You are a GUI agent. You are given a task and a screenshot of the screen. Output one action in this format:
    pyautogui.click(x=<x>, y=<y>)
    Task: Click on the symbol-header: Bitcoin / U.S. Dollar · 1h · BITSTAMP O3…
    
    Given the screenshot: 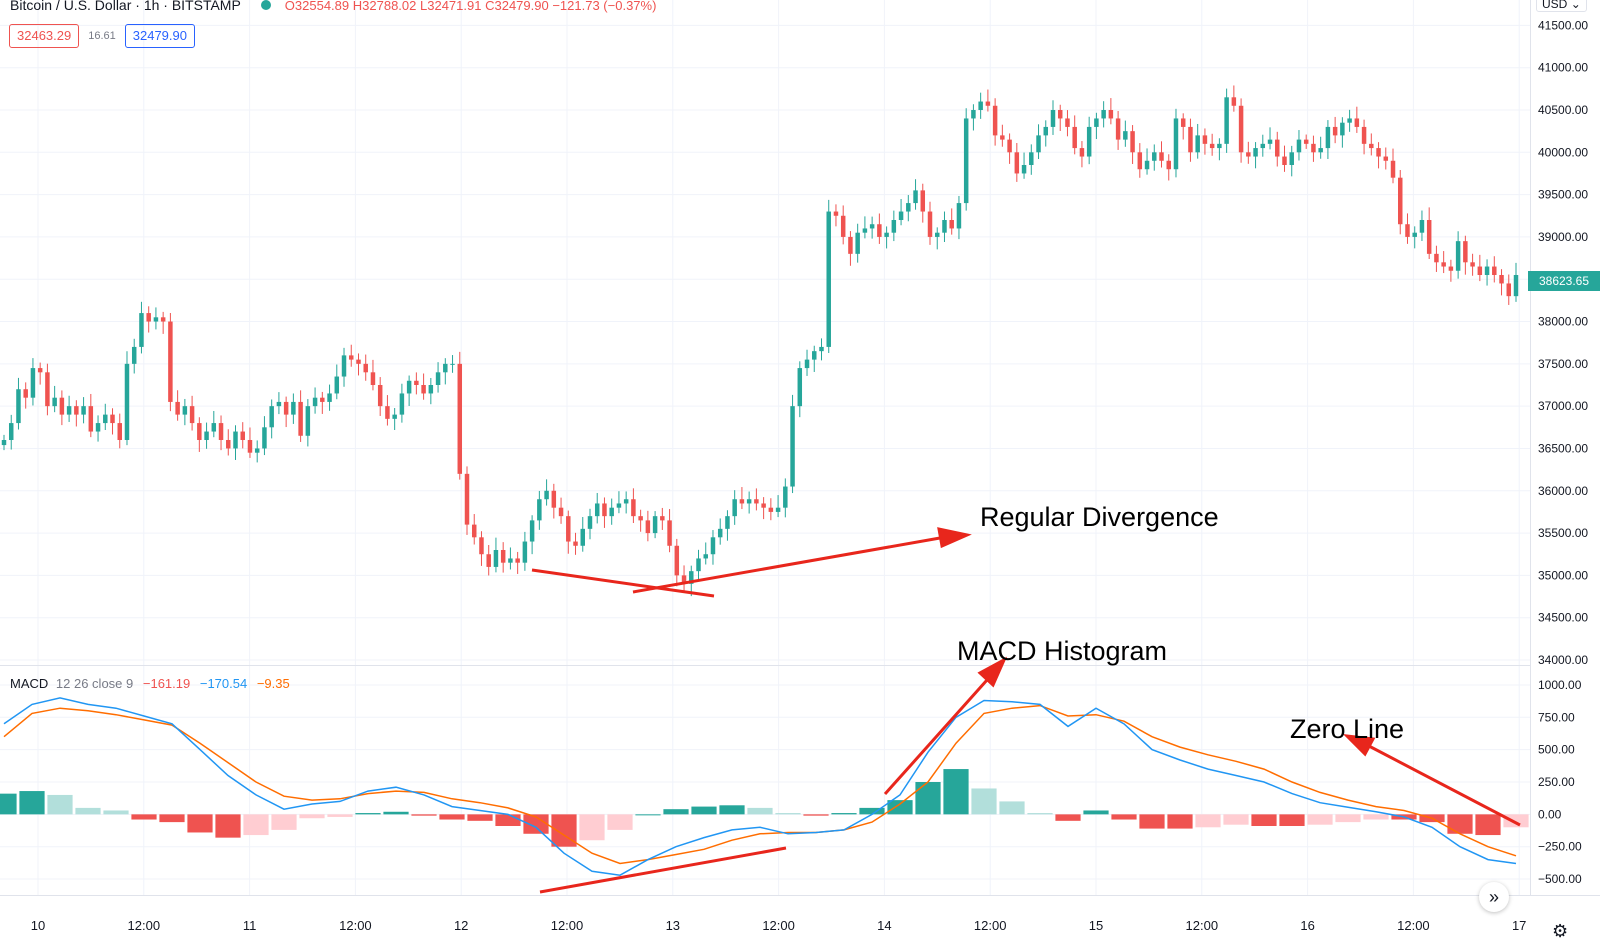 What is the action you would take?
    pyautogui.click(x=333, y=7)
    